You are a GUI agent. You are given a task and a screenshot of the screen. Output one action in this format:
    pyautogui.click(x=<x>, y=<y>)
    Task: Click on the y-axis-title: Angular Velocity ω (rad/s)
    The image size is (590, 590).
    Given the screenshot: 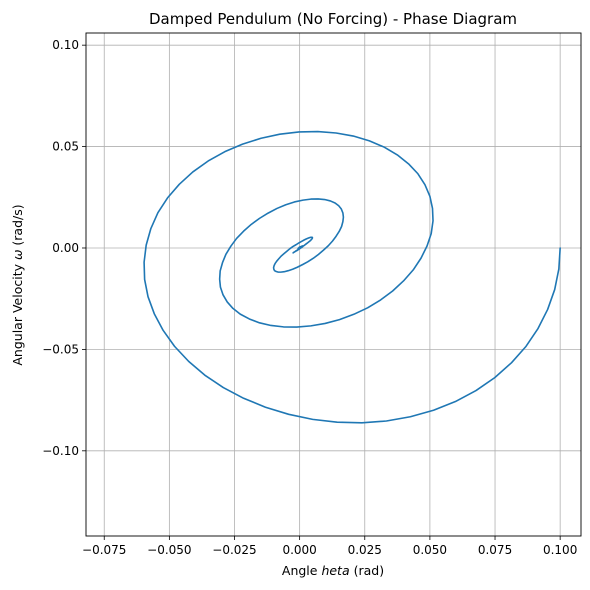 What is the action you would take?
    pyautogui.click(x=17, y=284)
    